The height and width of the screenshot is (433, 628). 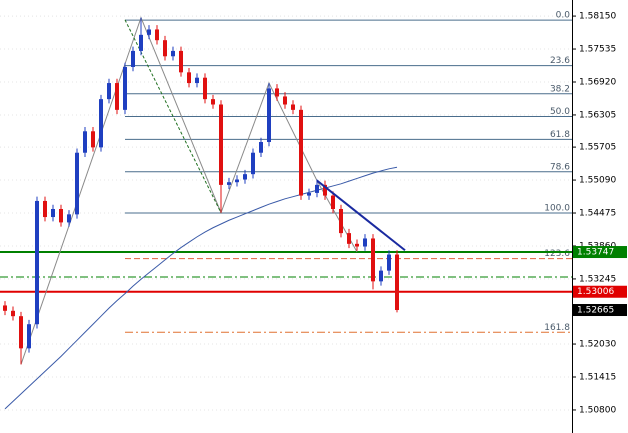 What do you see at coordinates (595, 253) in the screenshot?
I see `price-tag-label: 1.53747` at bounding box center [595, 253].